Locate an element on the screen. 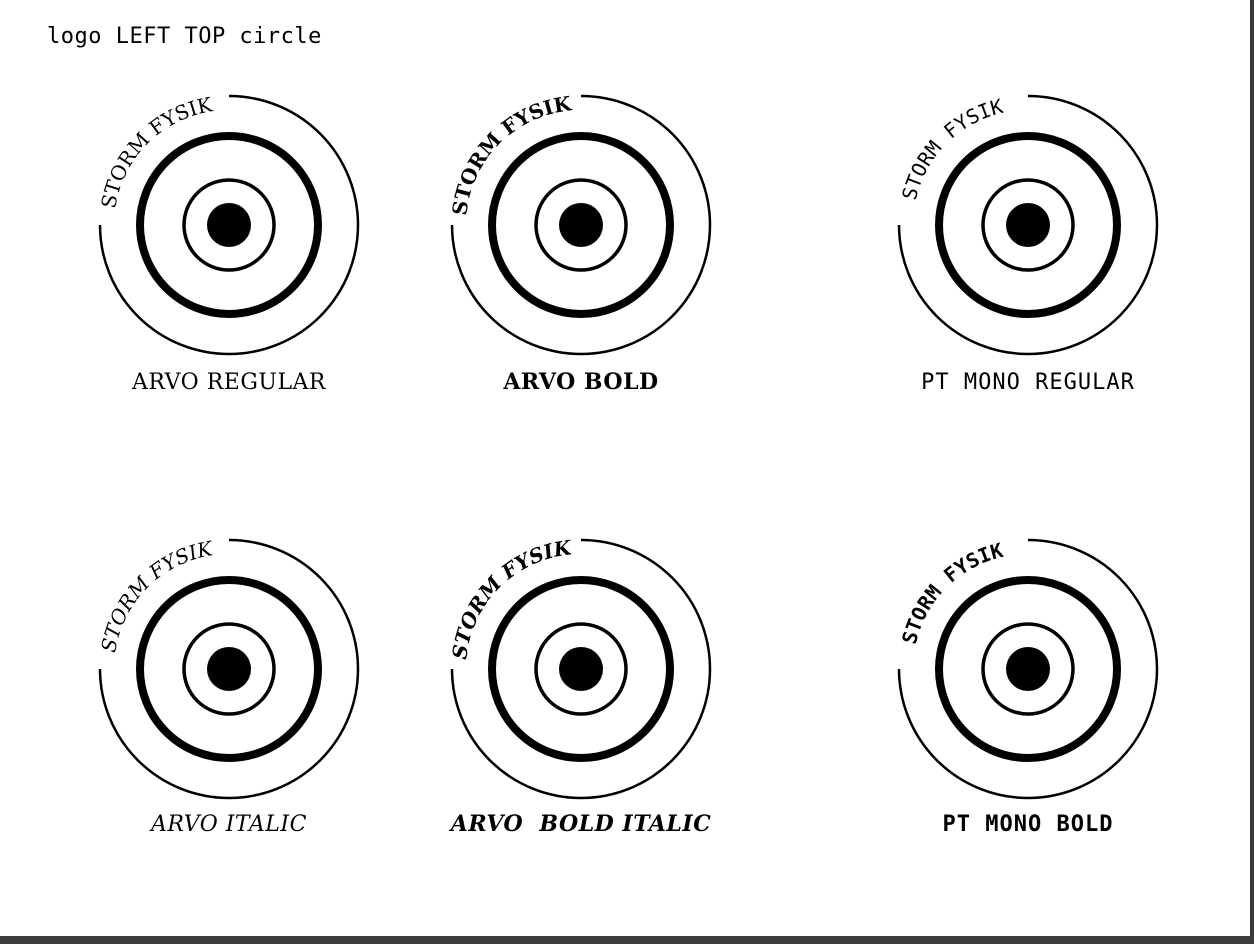 This screenshot has width=1254, height=944. page-title: logo LEFT TOP circle is located at coordinates (184, 36).